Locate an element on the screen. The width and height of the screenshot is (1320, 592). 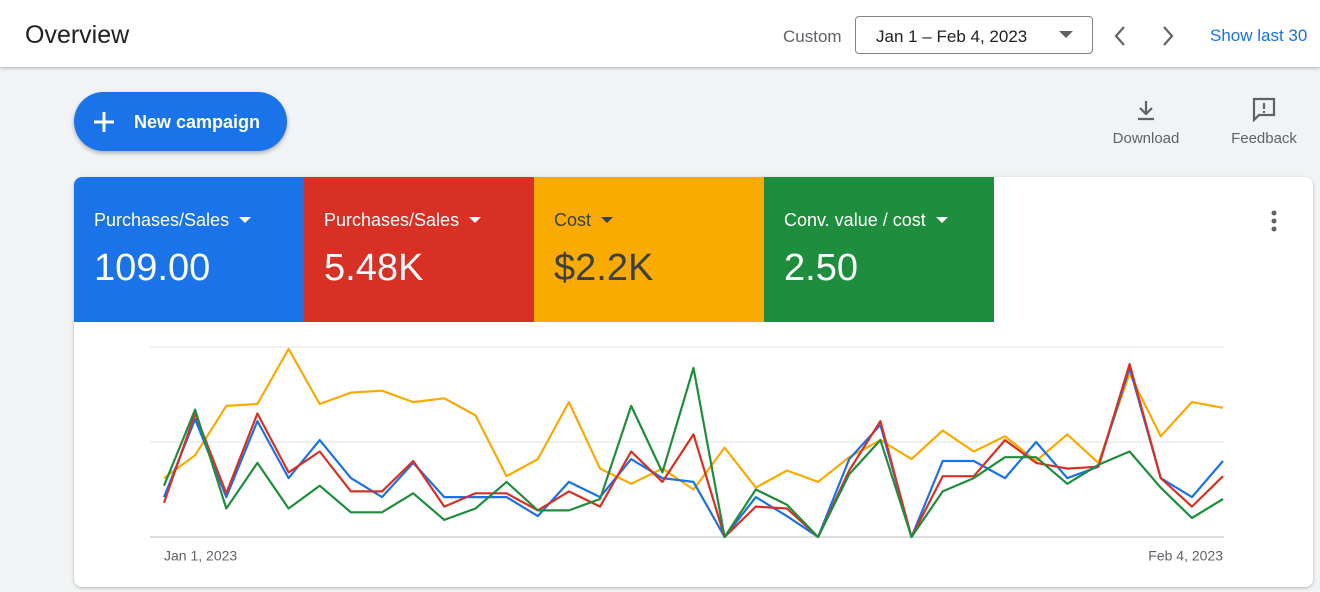
metric-value: $2.2K is located at coordinates (604, 268).